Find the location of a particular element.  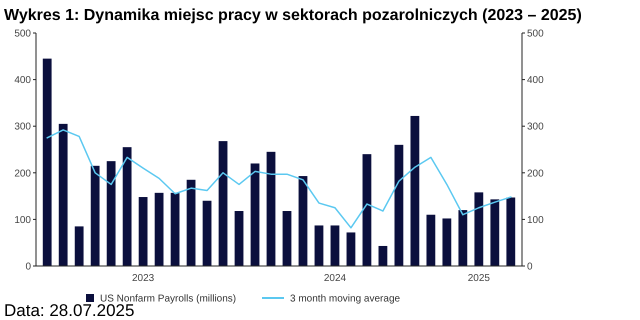

y-tick-label: 300 is located at coordinates (23, 127).